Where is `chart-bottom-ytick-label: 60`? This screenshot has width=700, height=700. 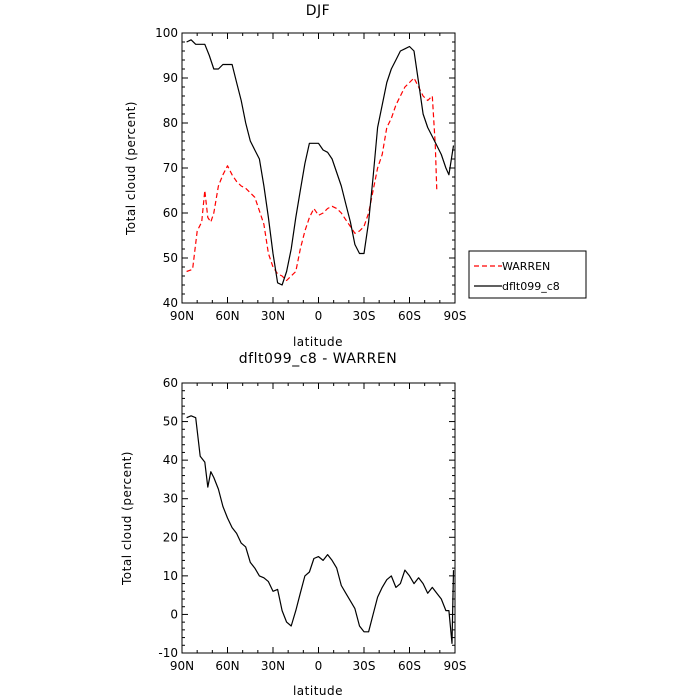 chart-bottom-ytick-label: 60 is located at coordinates (170, 383).